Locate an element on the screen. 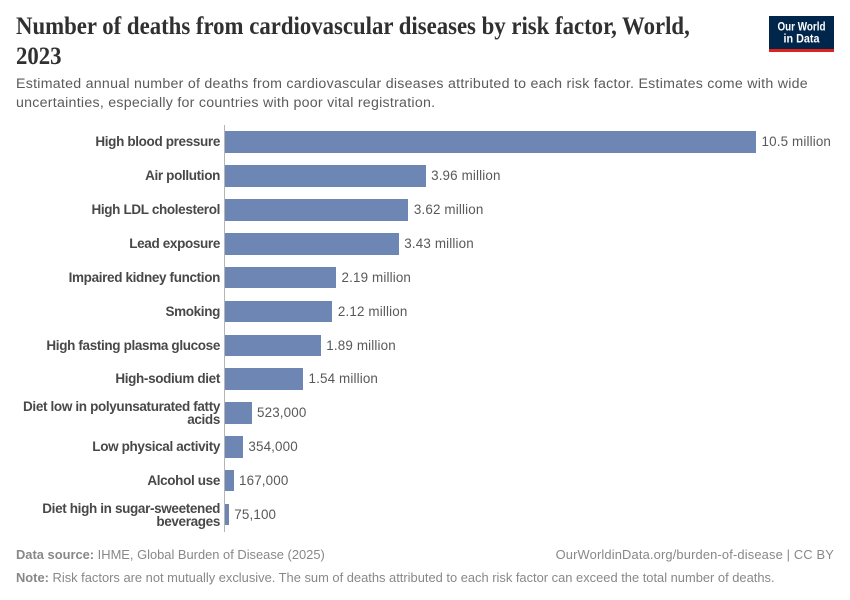 The width and height of the screenshot is (850, 600). svg-text: in Data is located at coordinates (802, 38).